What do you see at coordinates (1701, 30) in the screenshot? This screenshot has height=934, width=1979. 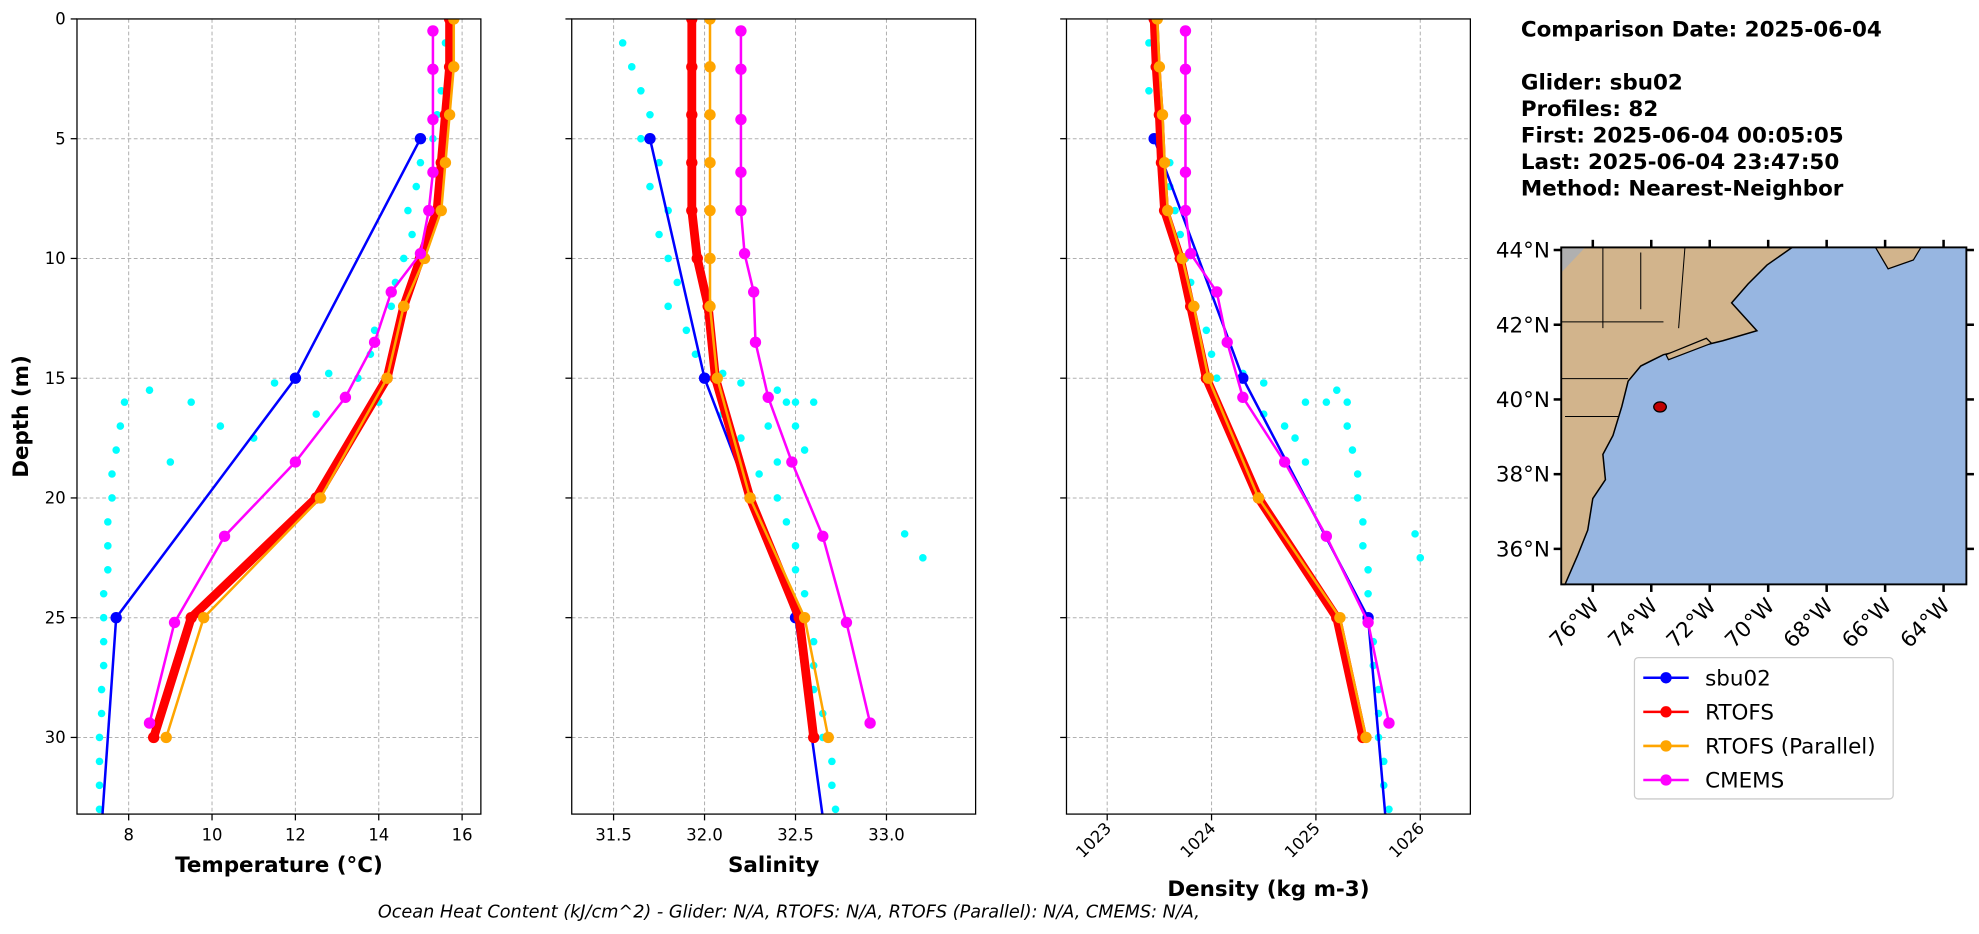 I see `info-line: Comparison Date: 2025-06-04` at bounding box center [1701, 30].